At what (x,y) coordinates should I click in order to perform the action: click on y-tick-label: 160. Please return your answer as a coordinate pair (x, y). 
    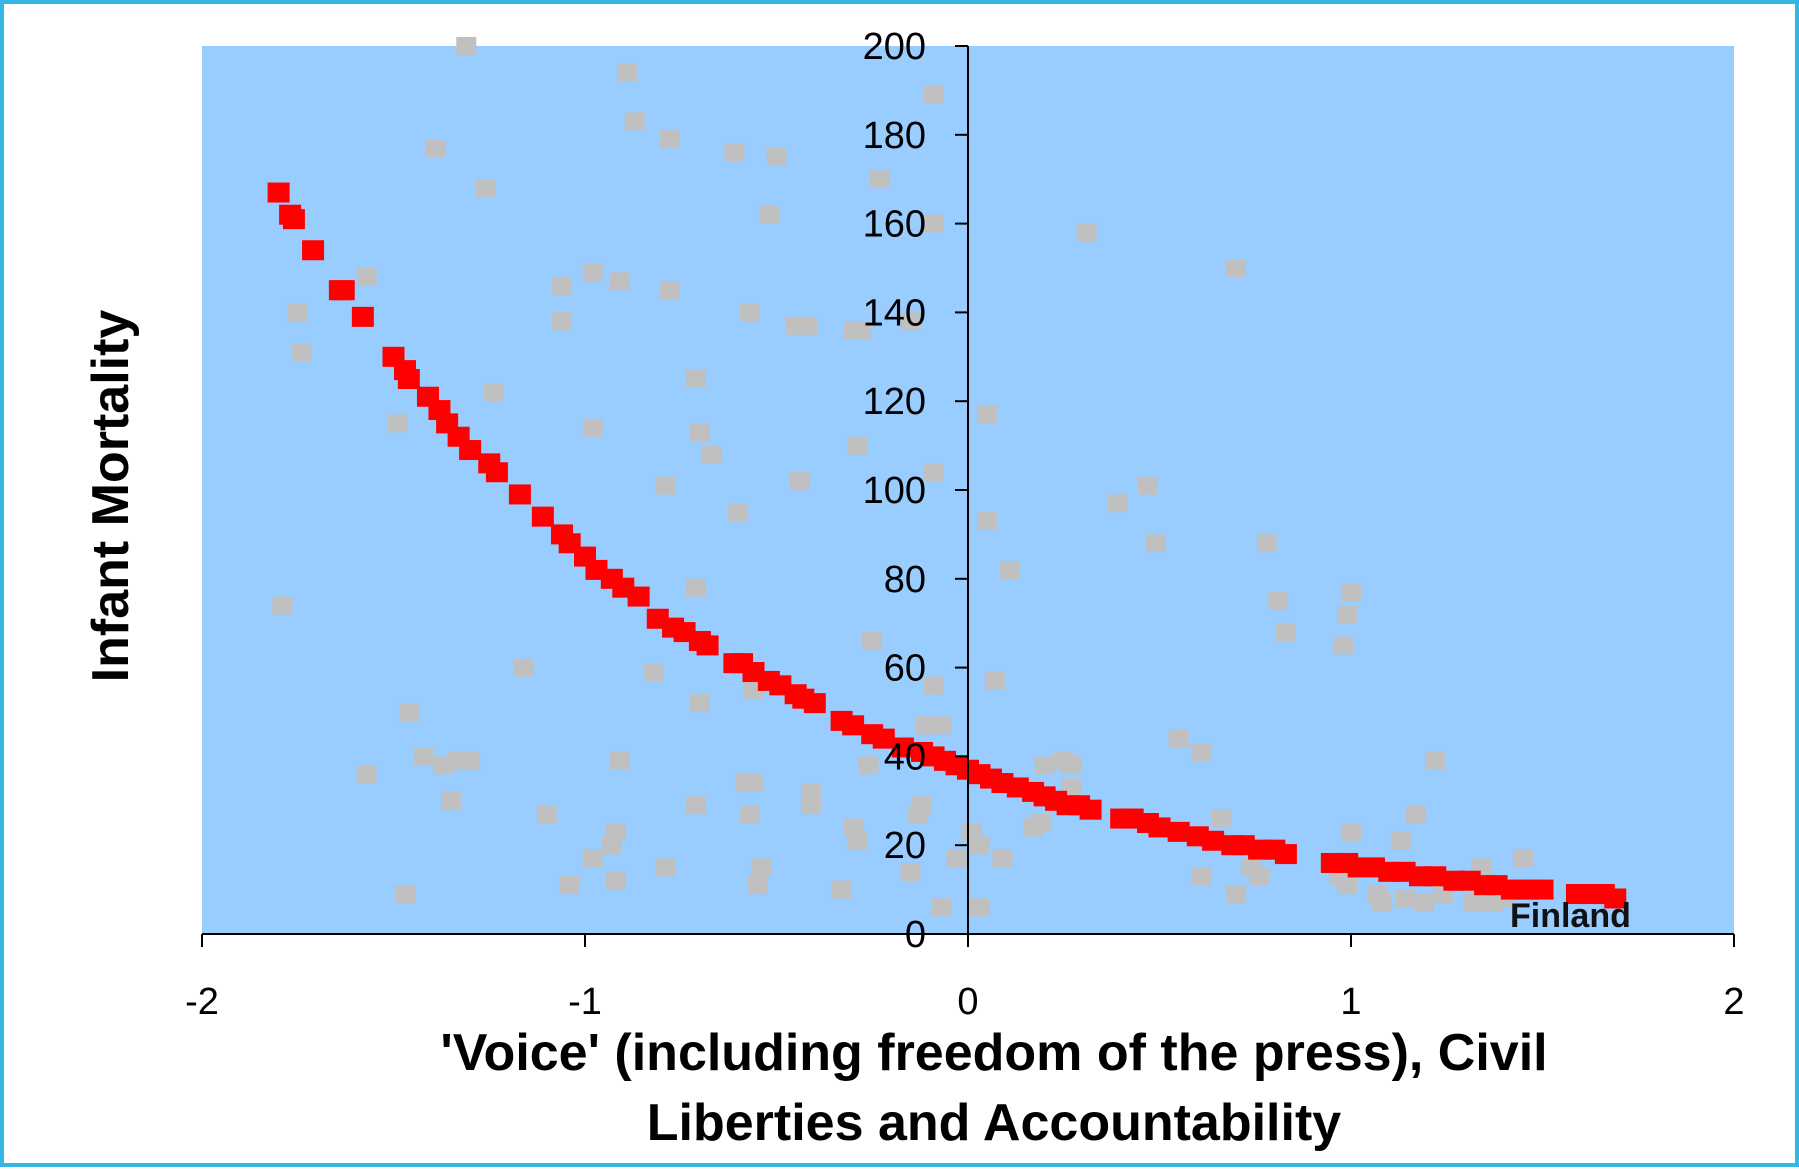
    Looking at the image, I should click on (894, 225).